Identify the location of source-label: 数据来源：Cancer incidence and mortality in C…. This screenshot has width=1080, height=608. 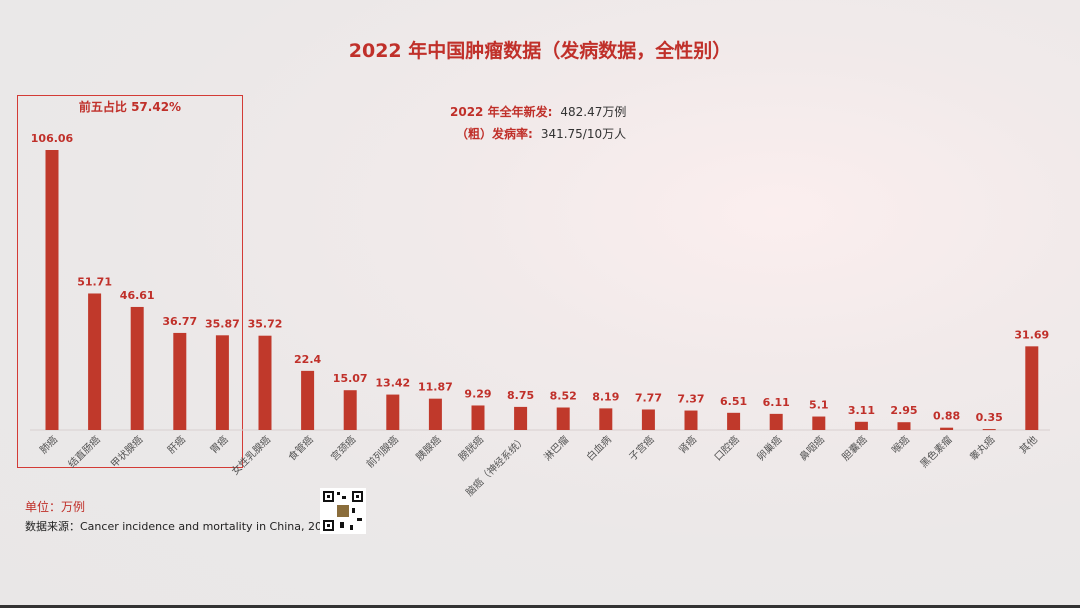
(180, 526).